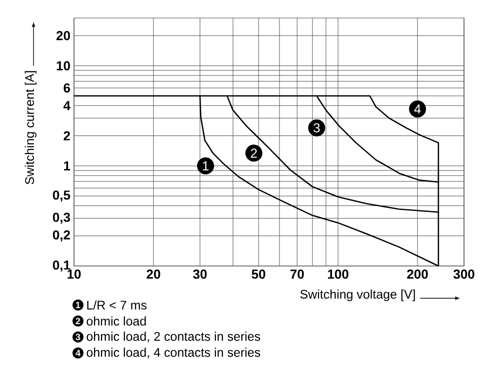  What do you see at coordinates (61, 196) in the screenshot?
I see `y-tick-label: 0,5` at bounding box center [61, 196].